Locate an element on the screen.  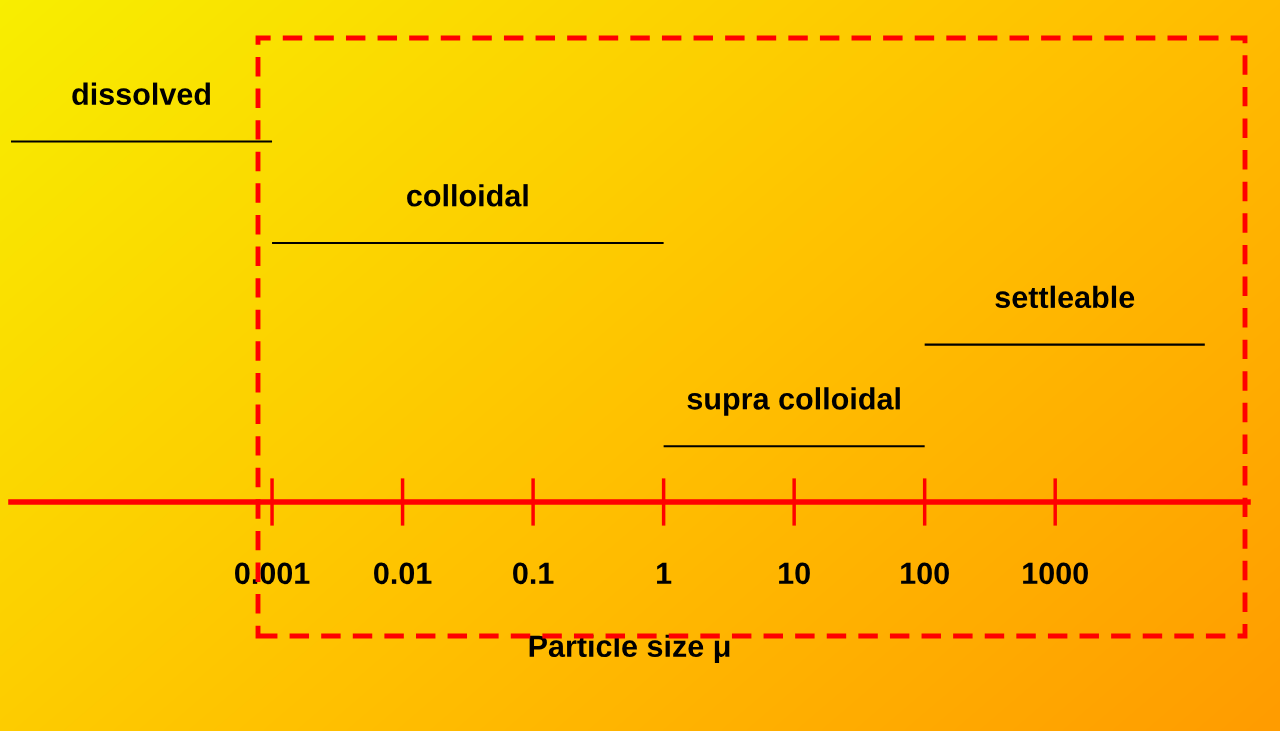
annotation: settleable is located at coordinates (1065, 297).